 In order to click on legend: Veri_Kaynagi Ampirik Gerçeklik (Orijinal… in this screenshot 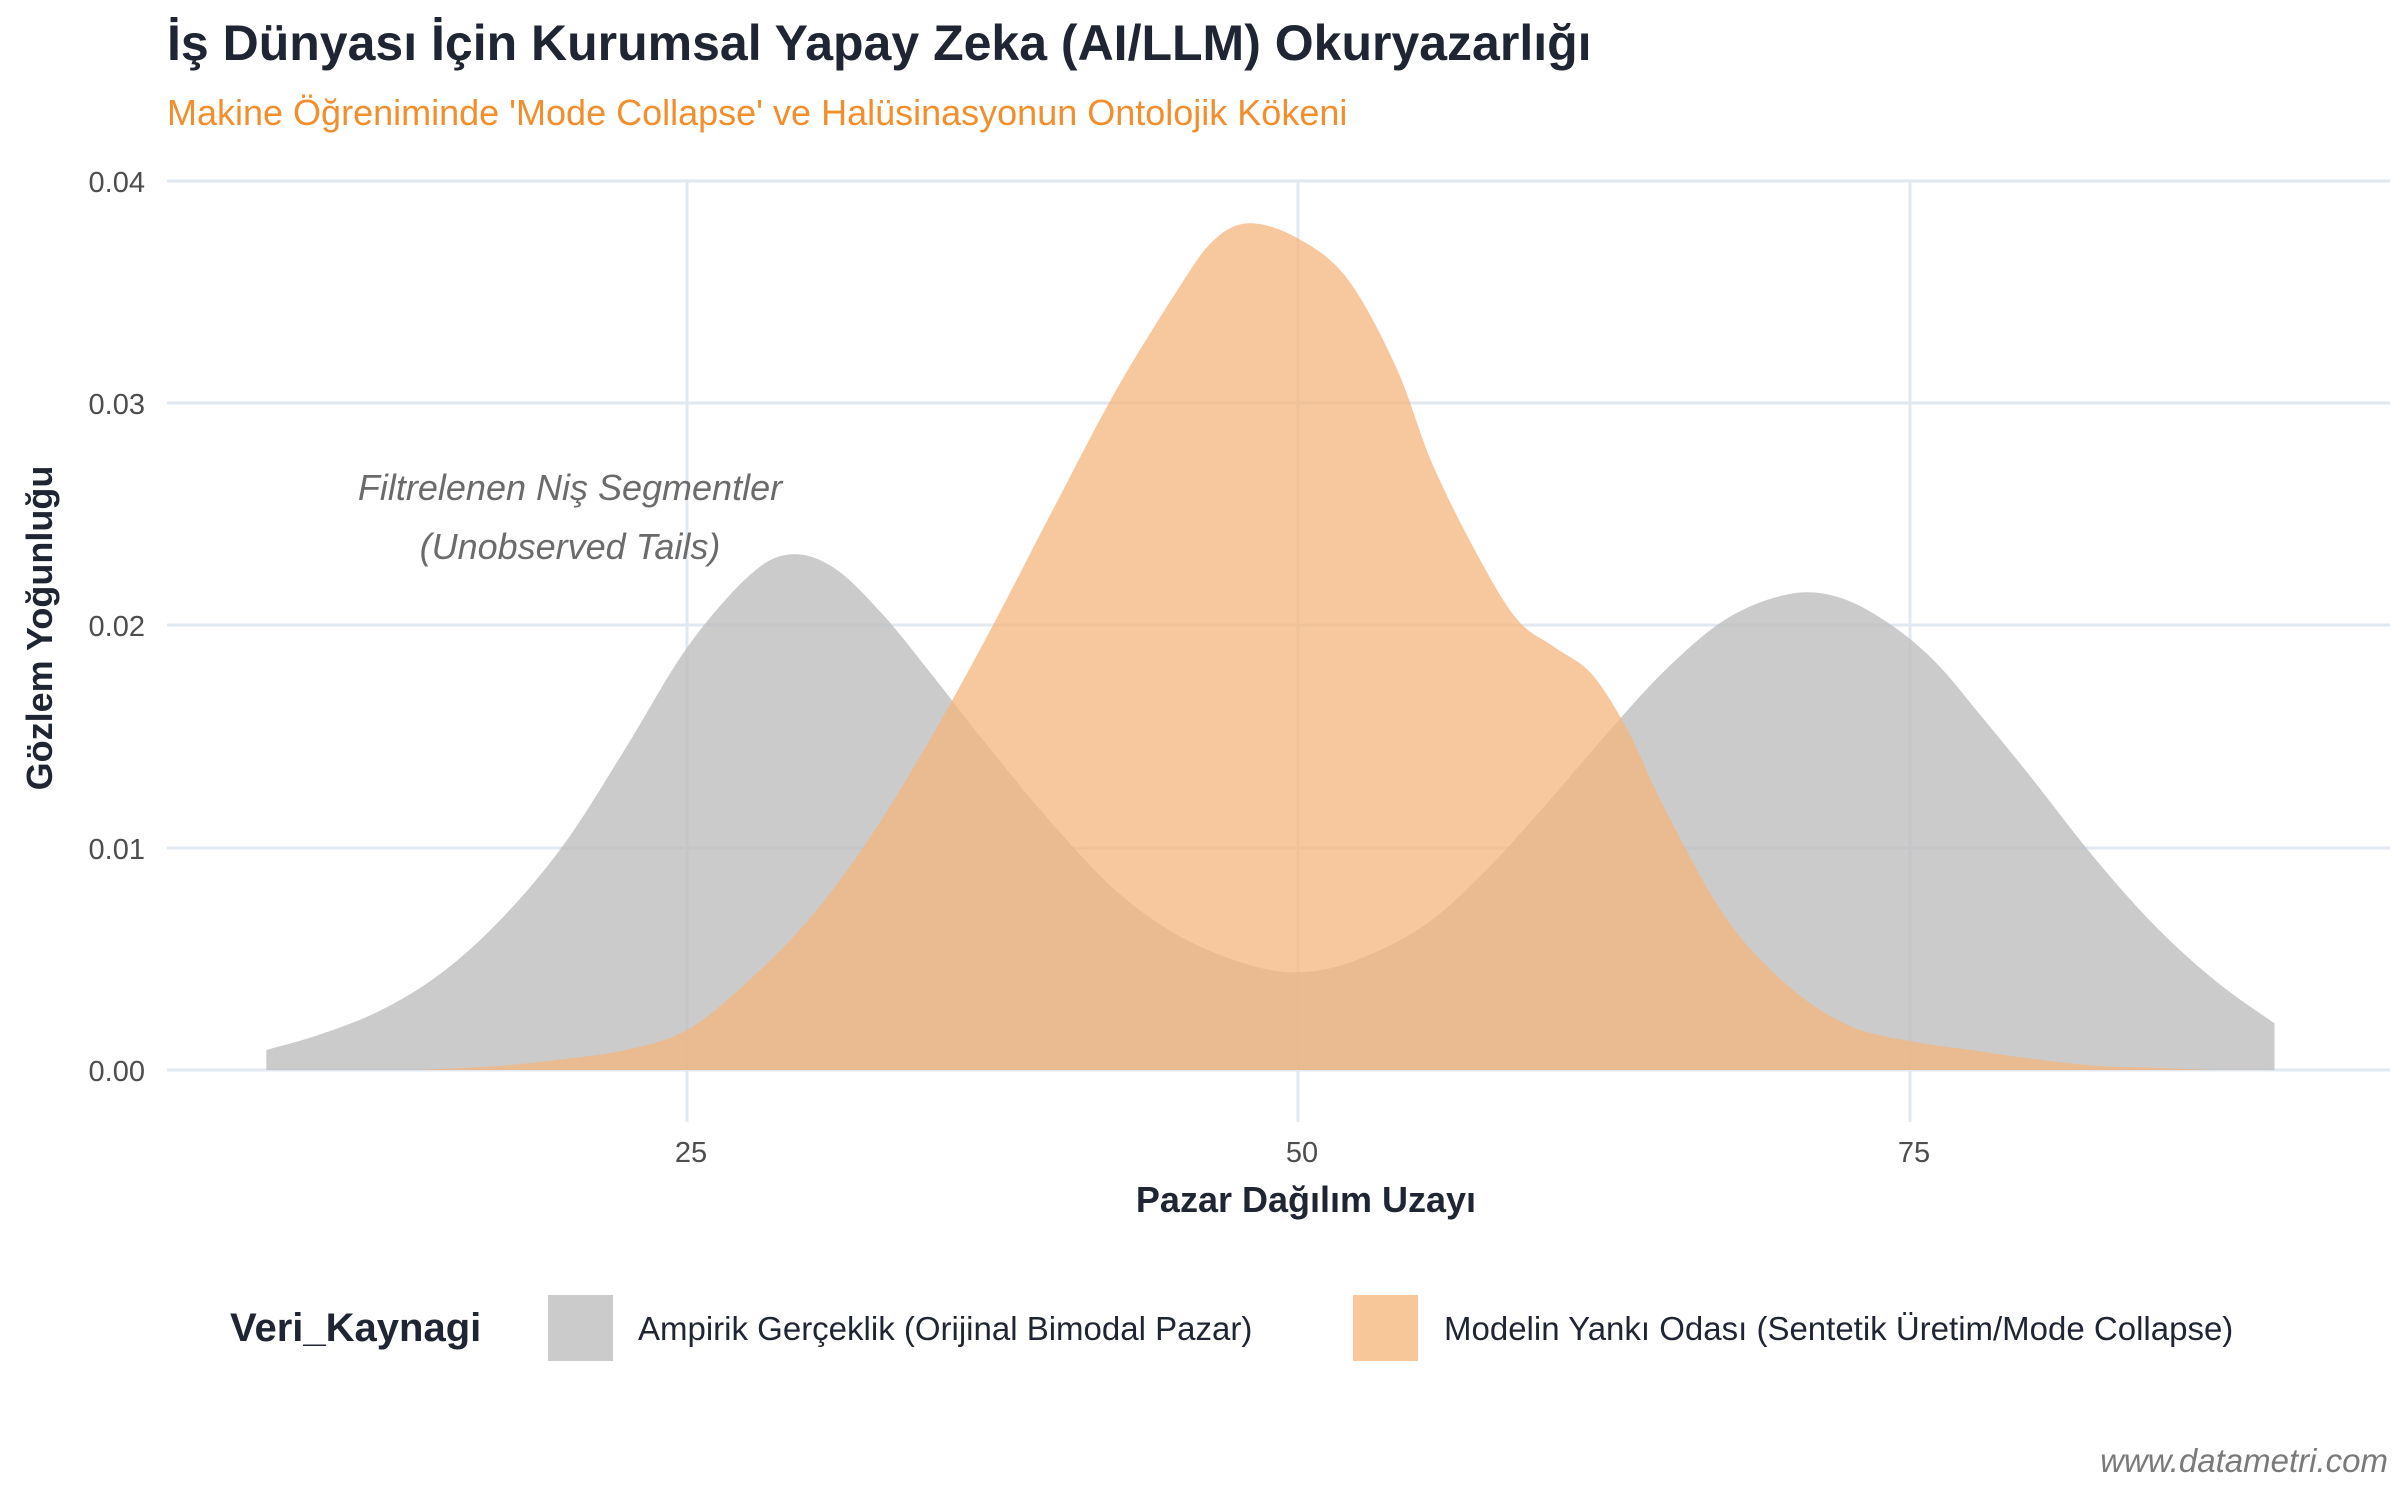, I will do `click(1200, 1330)`.